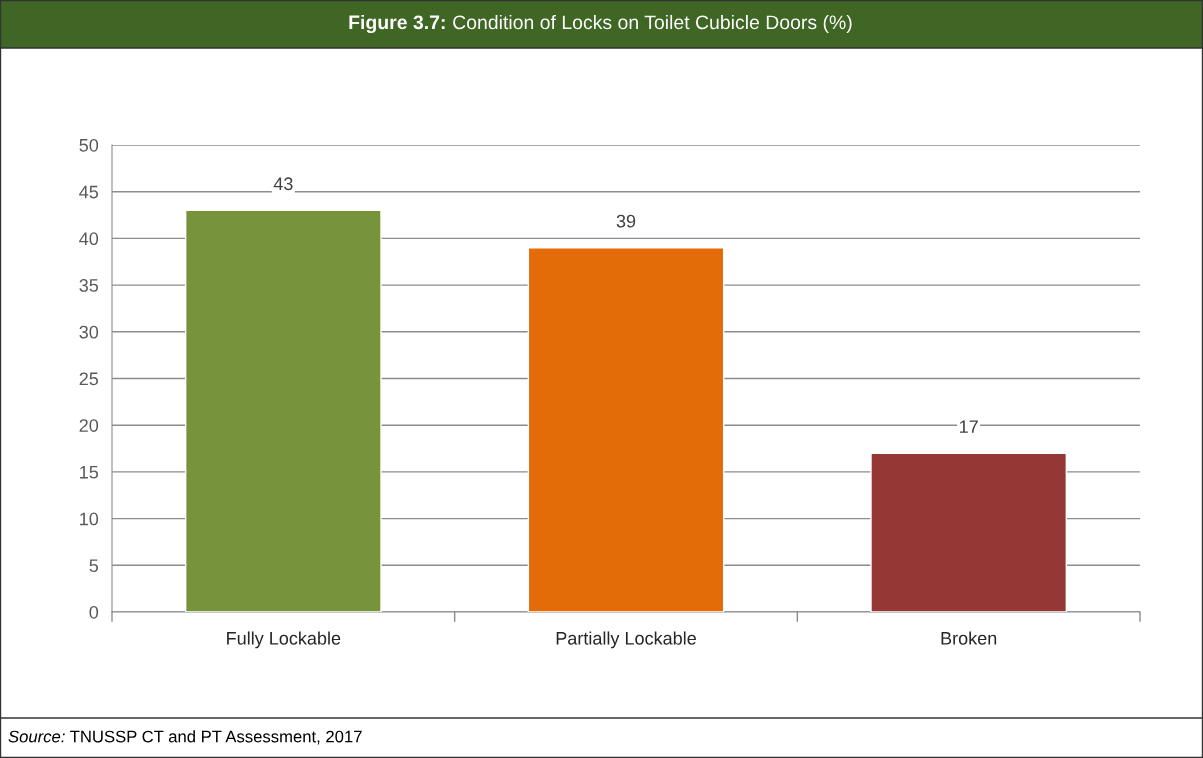 This screenshot has height=758, width=1203. I want to click on y-tick-label: 15, so click(89, 472).